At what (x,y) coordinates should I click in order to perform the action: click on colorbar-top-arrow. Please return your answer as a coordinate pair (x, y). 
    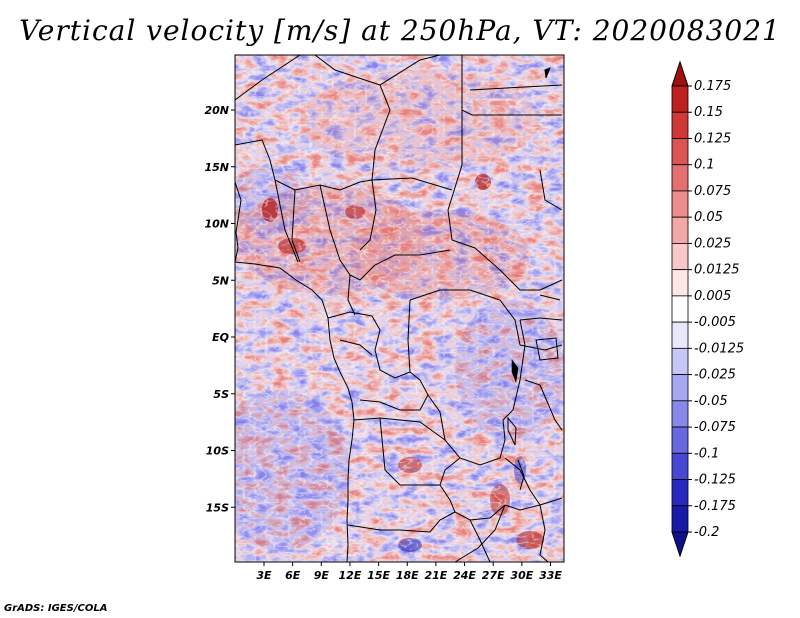
    Looking at the image, I should click on (680, 73).